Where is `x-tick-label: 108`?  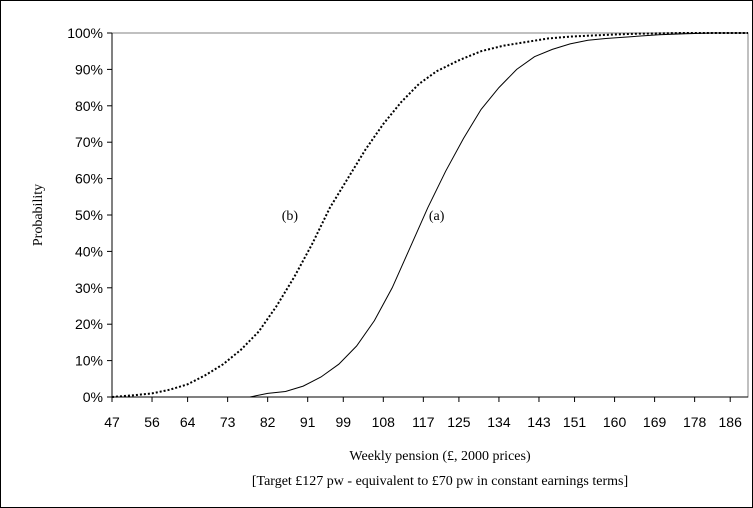 x-tick-label: 108 is located at coordinates (384, 422).